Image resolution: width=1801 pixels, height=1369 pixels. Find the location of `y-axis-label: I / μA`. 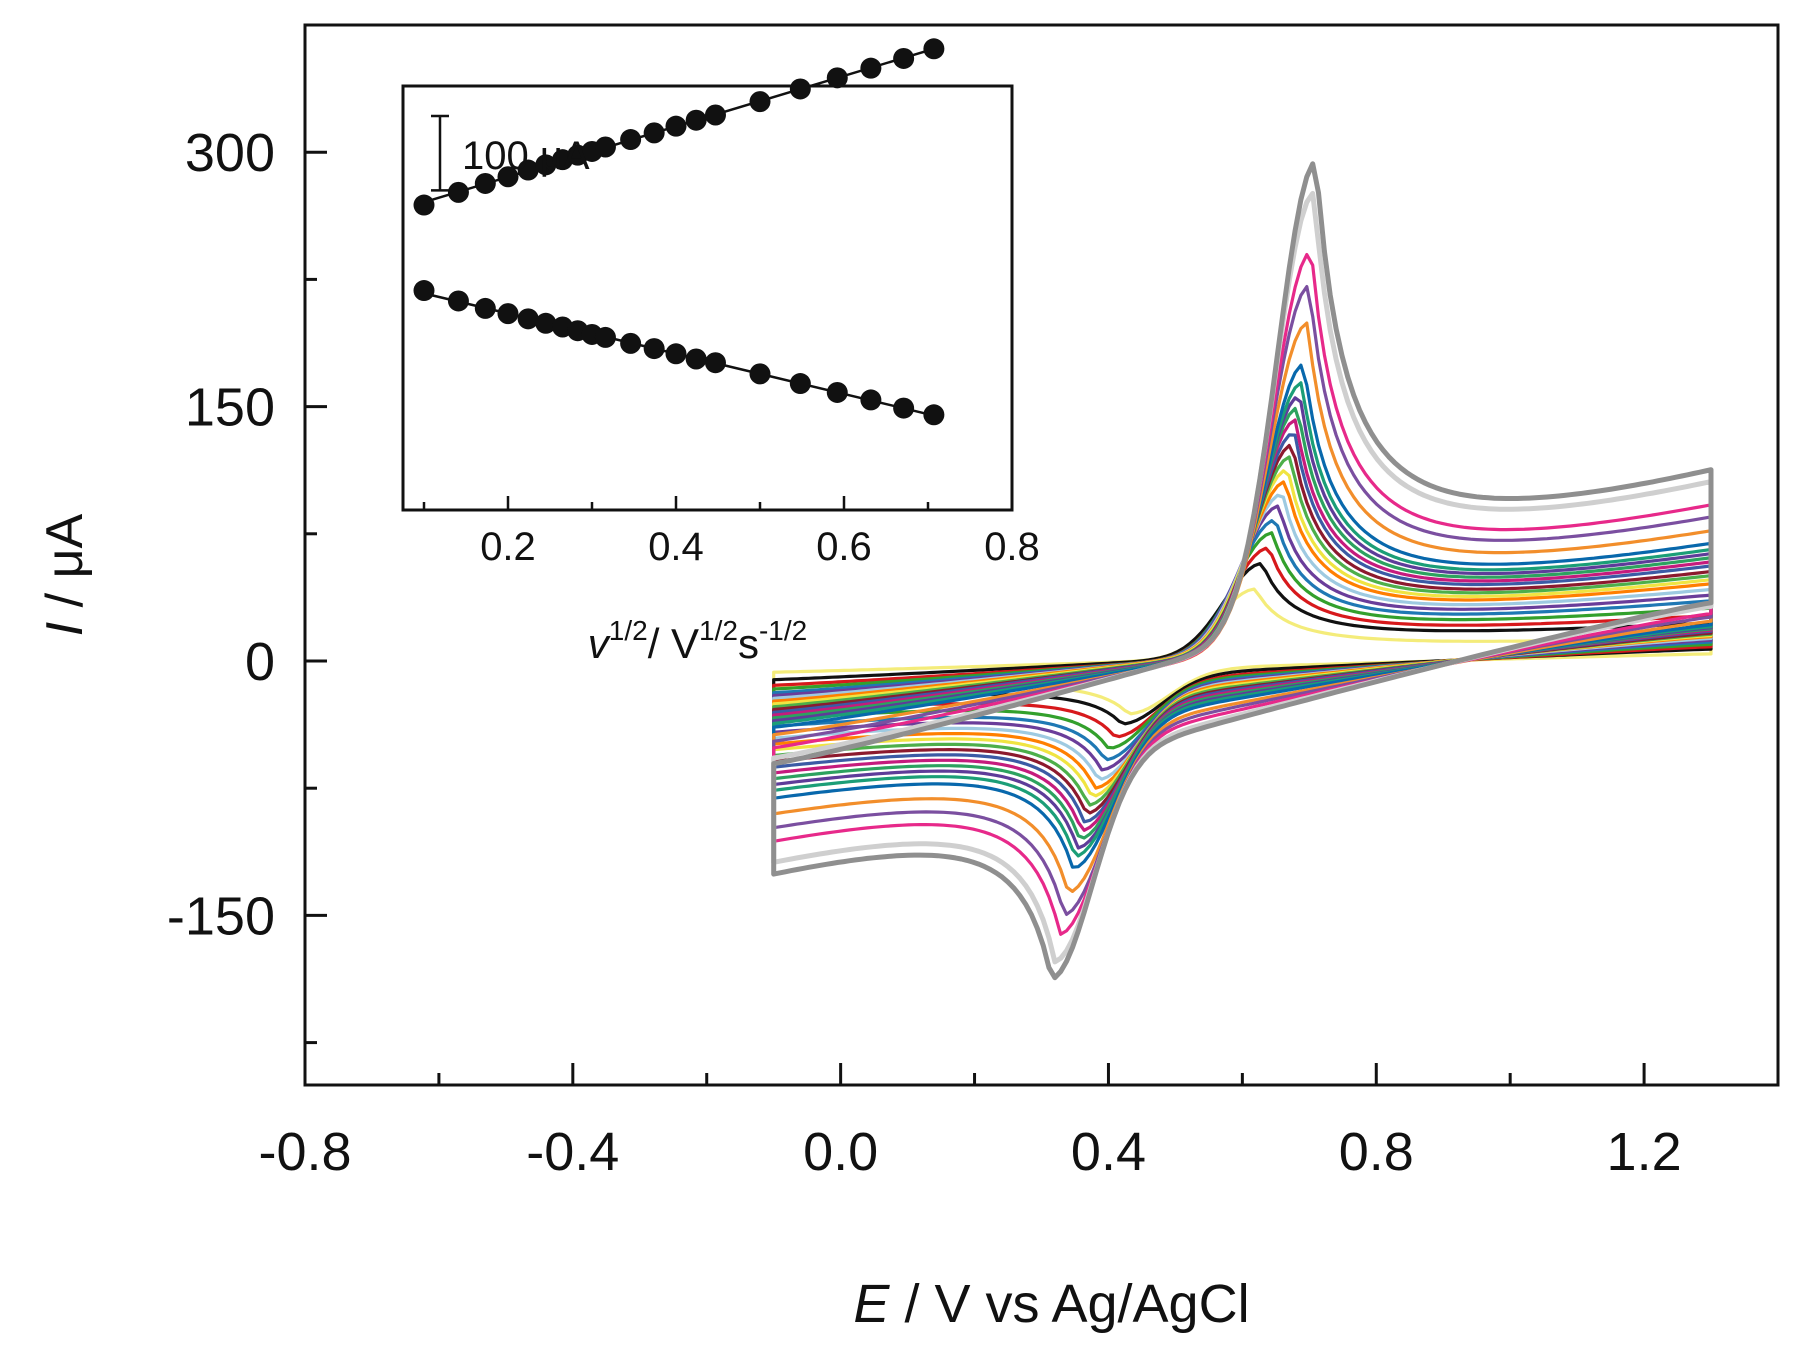

y-axis-label: I / μA is located at coordinates (65, 574).